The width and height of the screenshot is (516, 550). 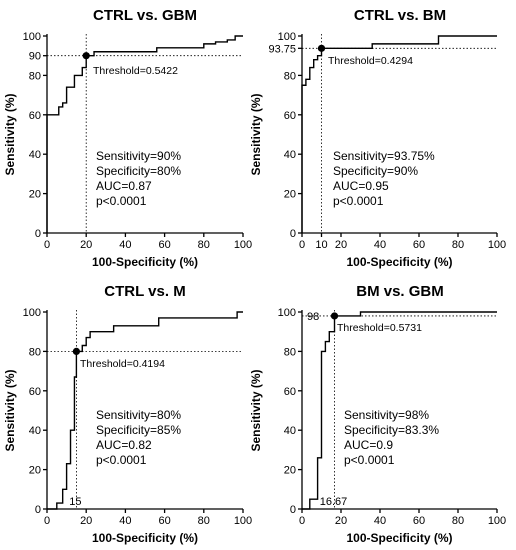 I want to click on stat-line: Sensitivity=90%, so click(x=138, y=156).